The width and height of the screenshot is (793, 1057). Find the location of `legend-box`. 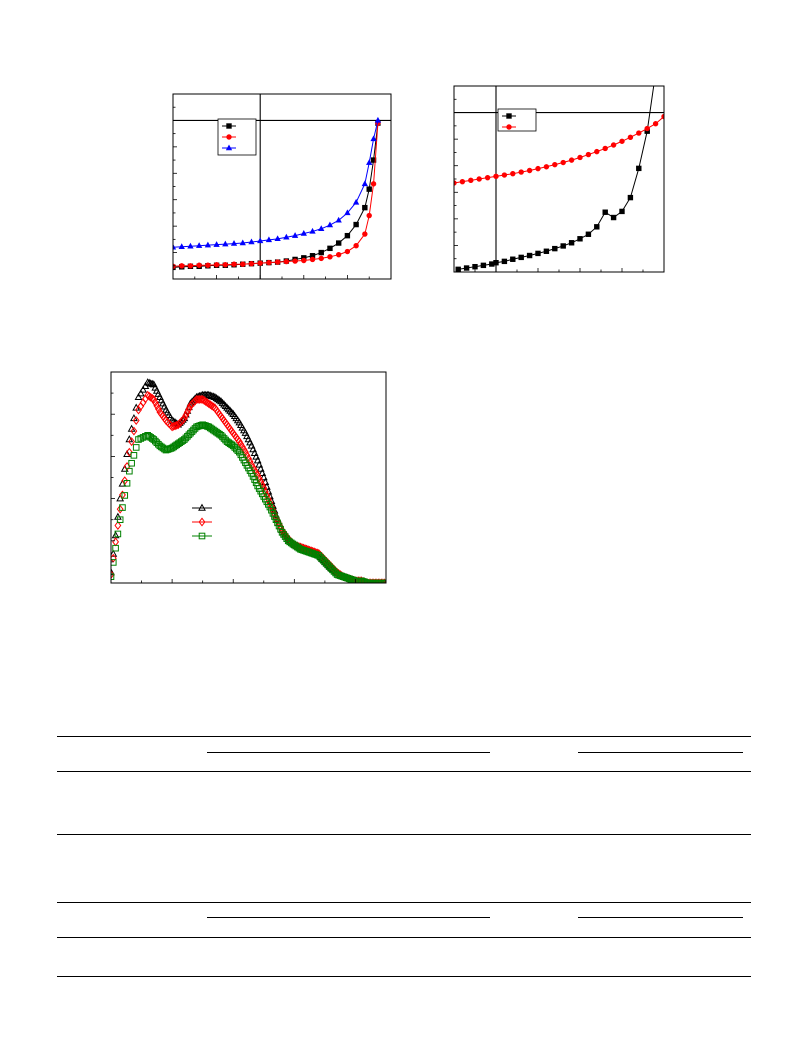

legend-box is located at coordinates (237, 137).